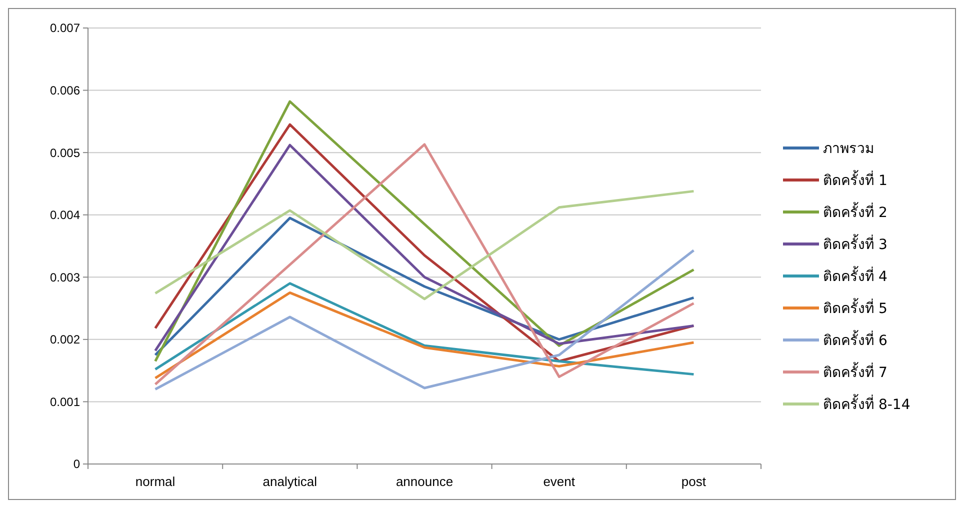  Describe the element at coordinates (855, 179) in the screenshot. I see `legend-label: ติดครั้งที่ 1` at that location.